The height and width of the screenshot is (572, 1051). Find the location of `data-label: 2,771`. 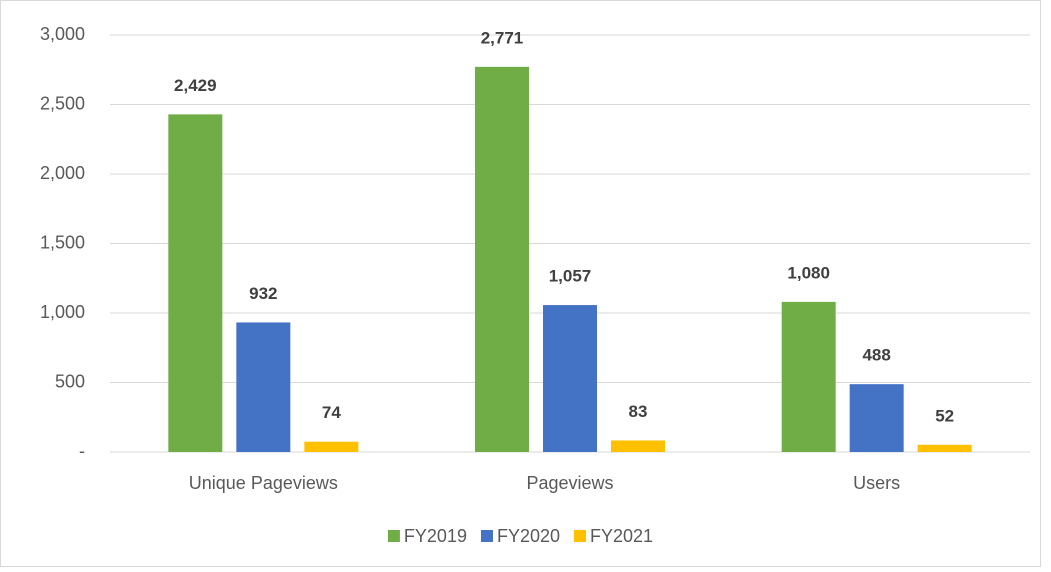

data-label: 2,771 is located at coordinates (502, 37).